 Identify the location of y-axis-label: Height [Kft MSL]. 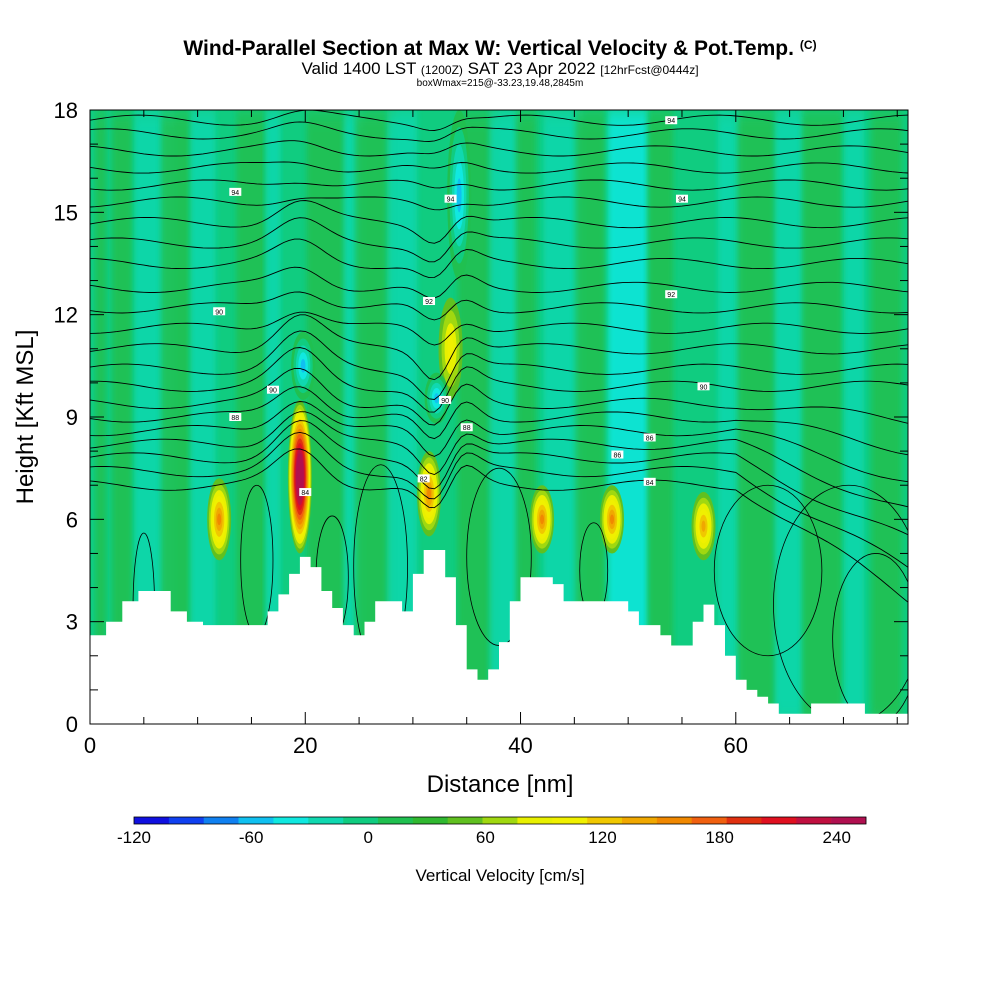
(25, 417).